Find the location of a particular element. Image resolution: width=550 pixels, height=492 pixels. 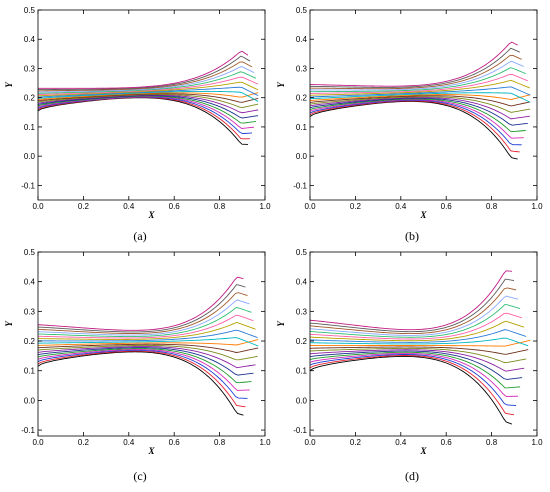

panel-caption: (a) is located at coordinates (139, 236).